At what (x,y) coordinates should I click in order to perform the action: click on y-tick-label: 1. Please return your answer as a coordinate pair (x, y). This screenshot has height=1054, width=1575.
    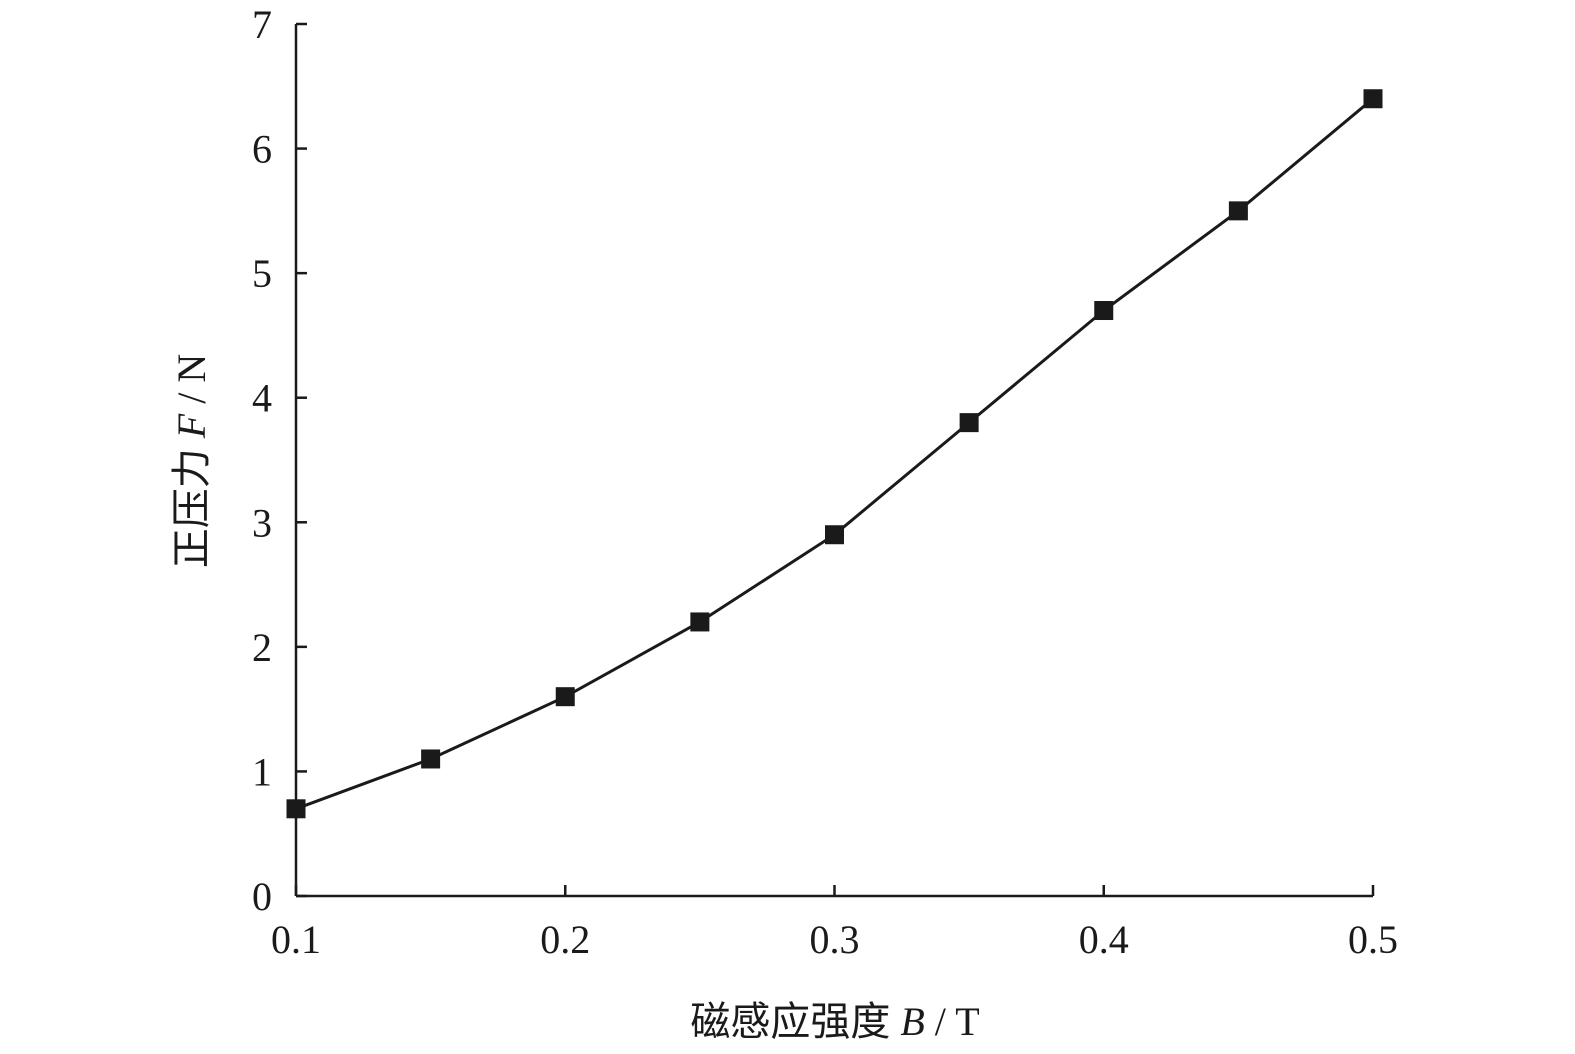
    Looking at the image, I should click on (262, 771).